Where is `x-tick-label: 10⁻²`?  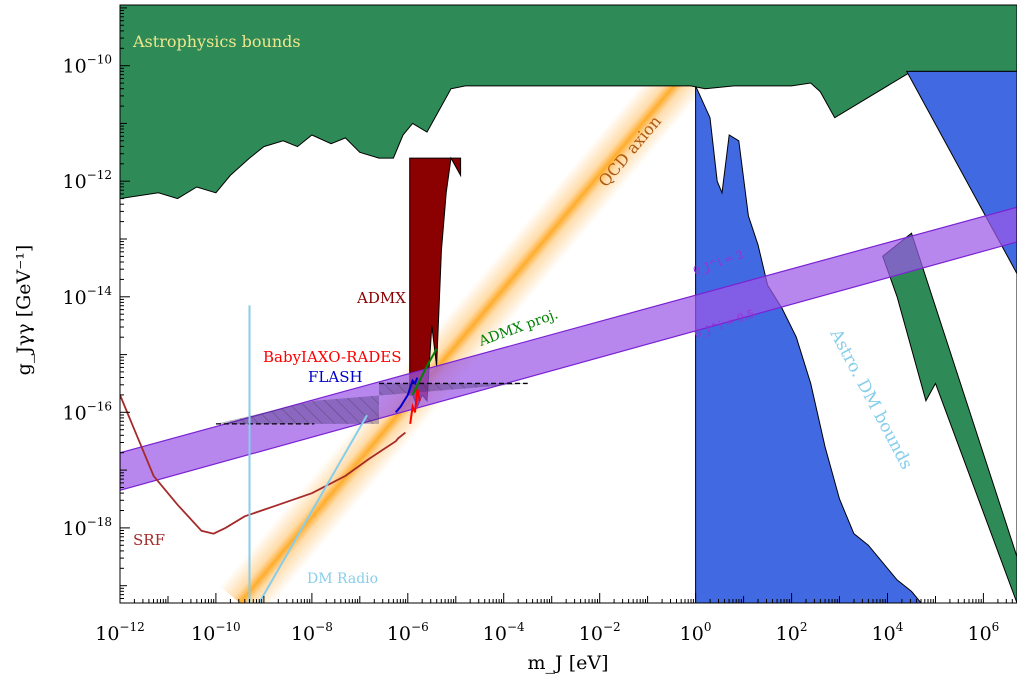 x-tick-label: 10⁻² is located at coordinates (600, 632).